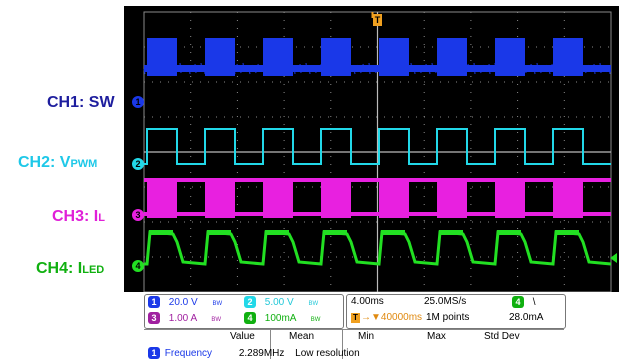 This screenshot has width=619, height=360. I want to click on meas-header-value: Value, so click(242, 336).